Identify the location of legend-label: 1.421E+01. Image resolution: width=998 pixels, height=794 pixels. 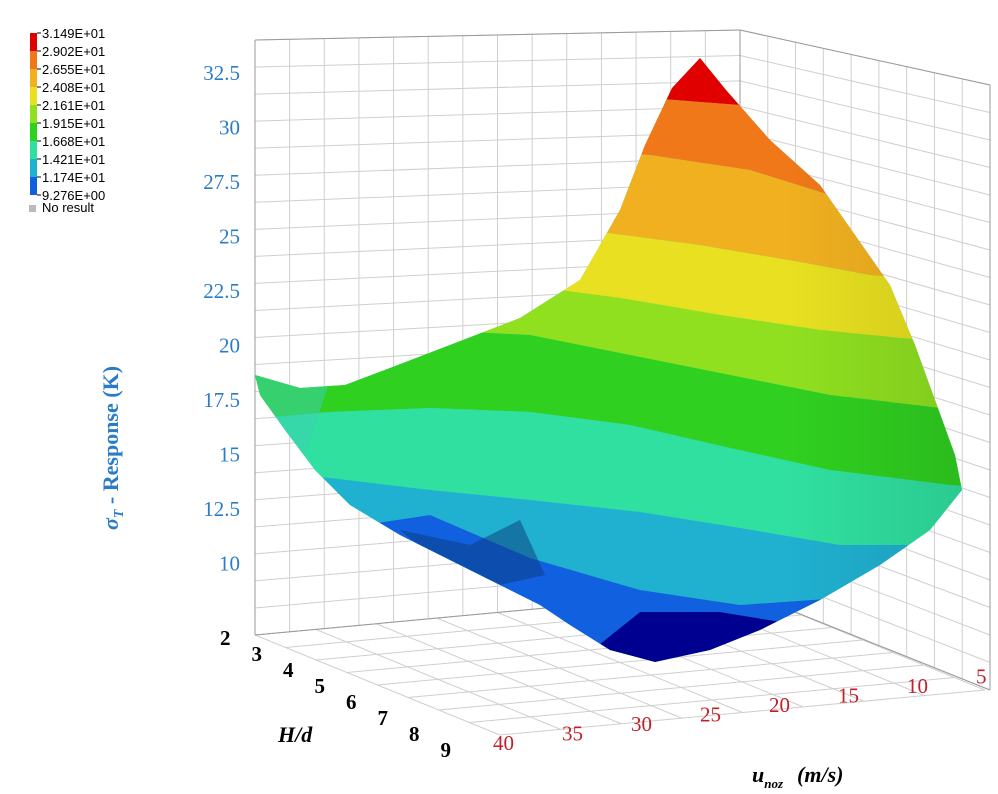
(73, 159).